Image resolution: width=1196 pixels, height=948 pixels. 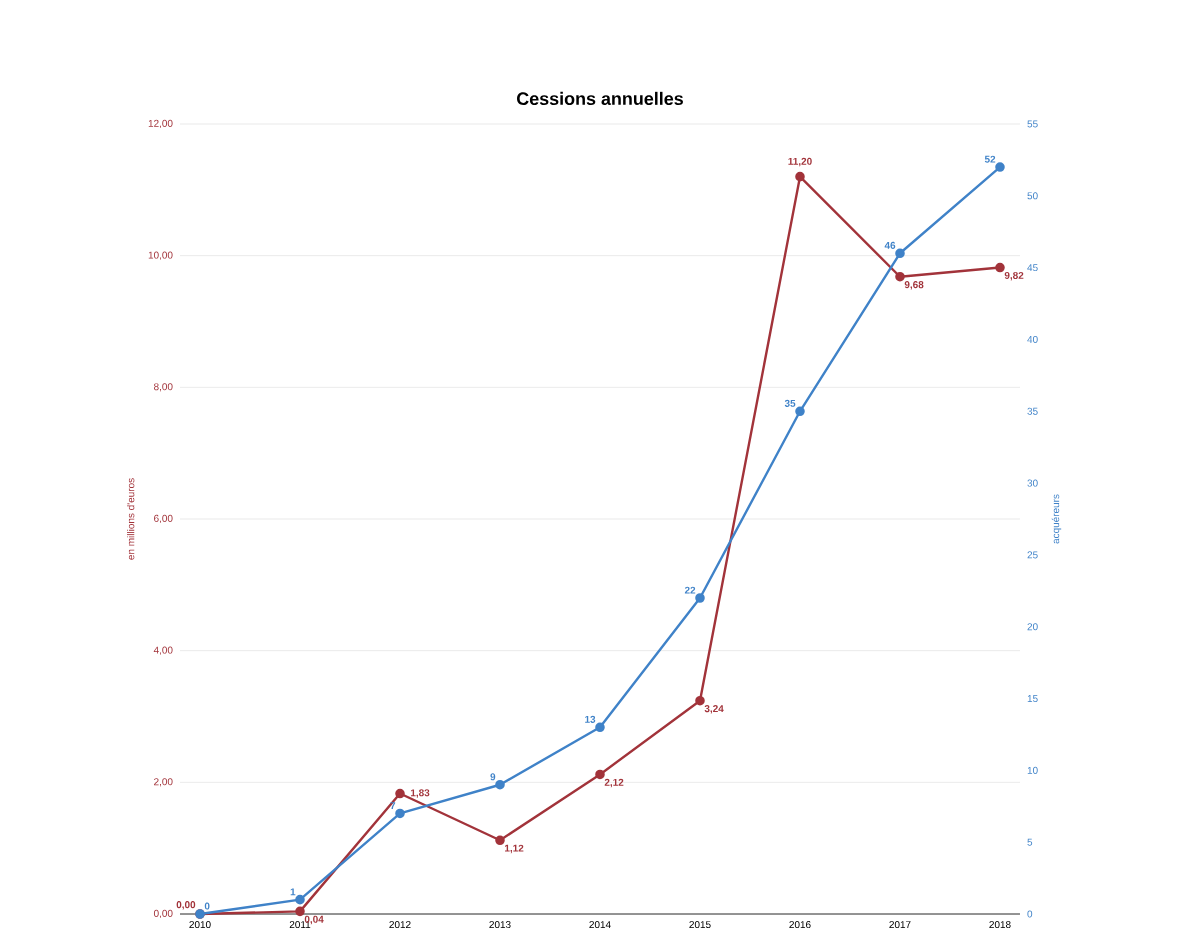 What do you see at coordinates (600, 98) in the screenshot?
I see `chart-title: Cessions annuelles` at bounding box center [600, 98].